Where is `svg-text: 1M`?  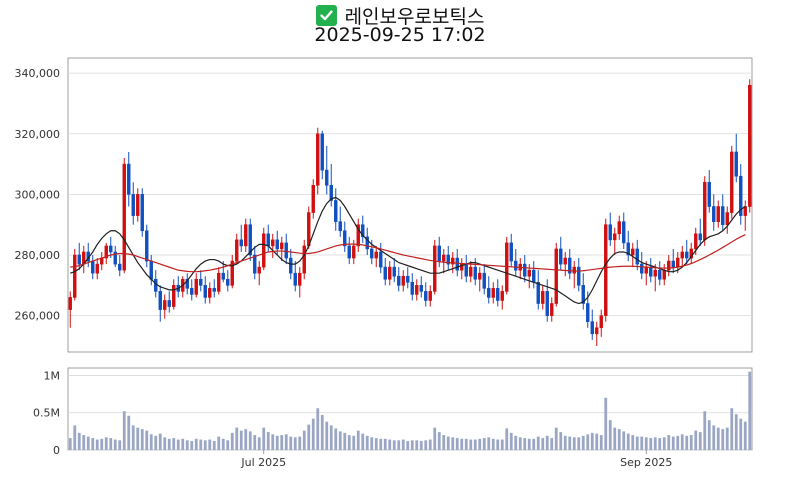
svg-text: 1M is located at coordinates (52, 375).